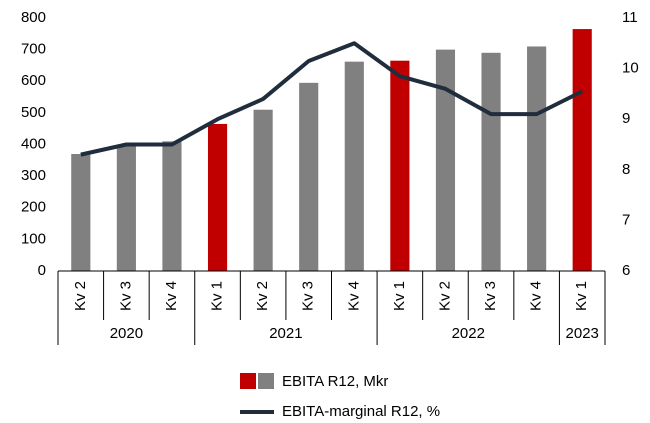 This screenshot has width=650, height=423. What do you see at coordinates (33, 175) in the screenshot?
I see `y-tick-label: 300` at bounding box center [33, 175].